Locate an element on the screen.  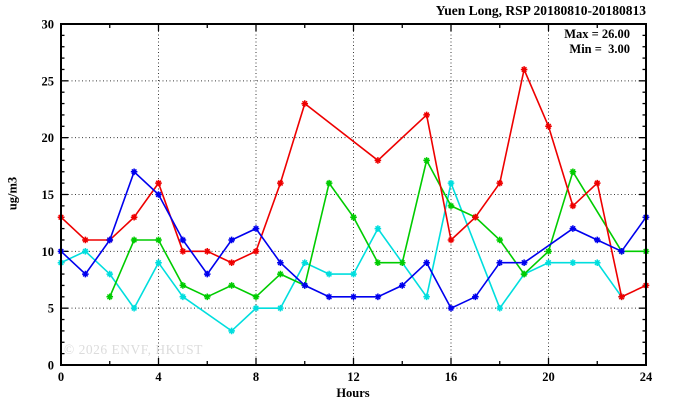
max-min-annotation: Max = 26.00 Min = 3.00 is located at coordinates (597, 42).